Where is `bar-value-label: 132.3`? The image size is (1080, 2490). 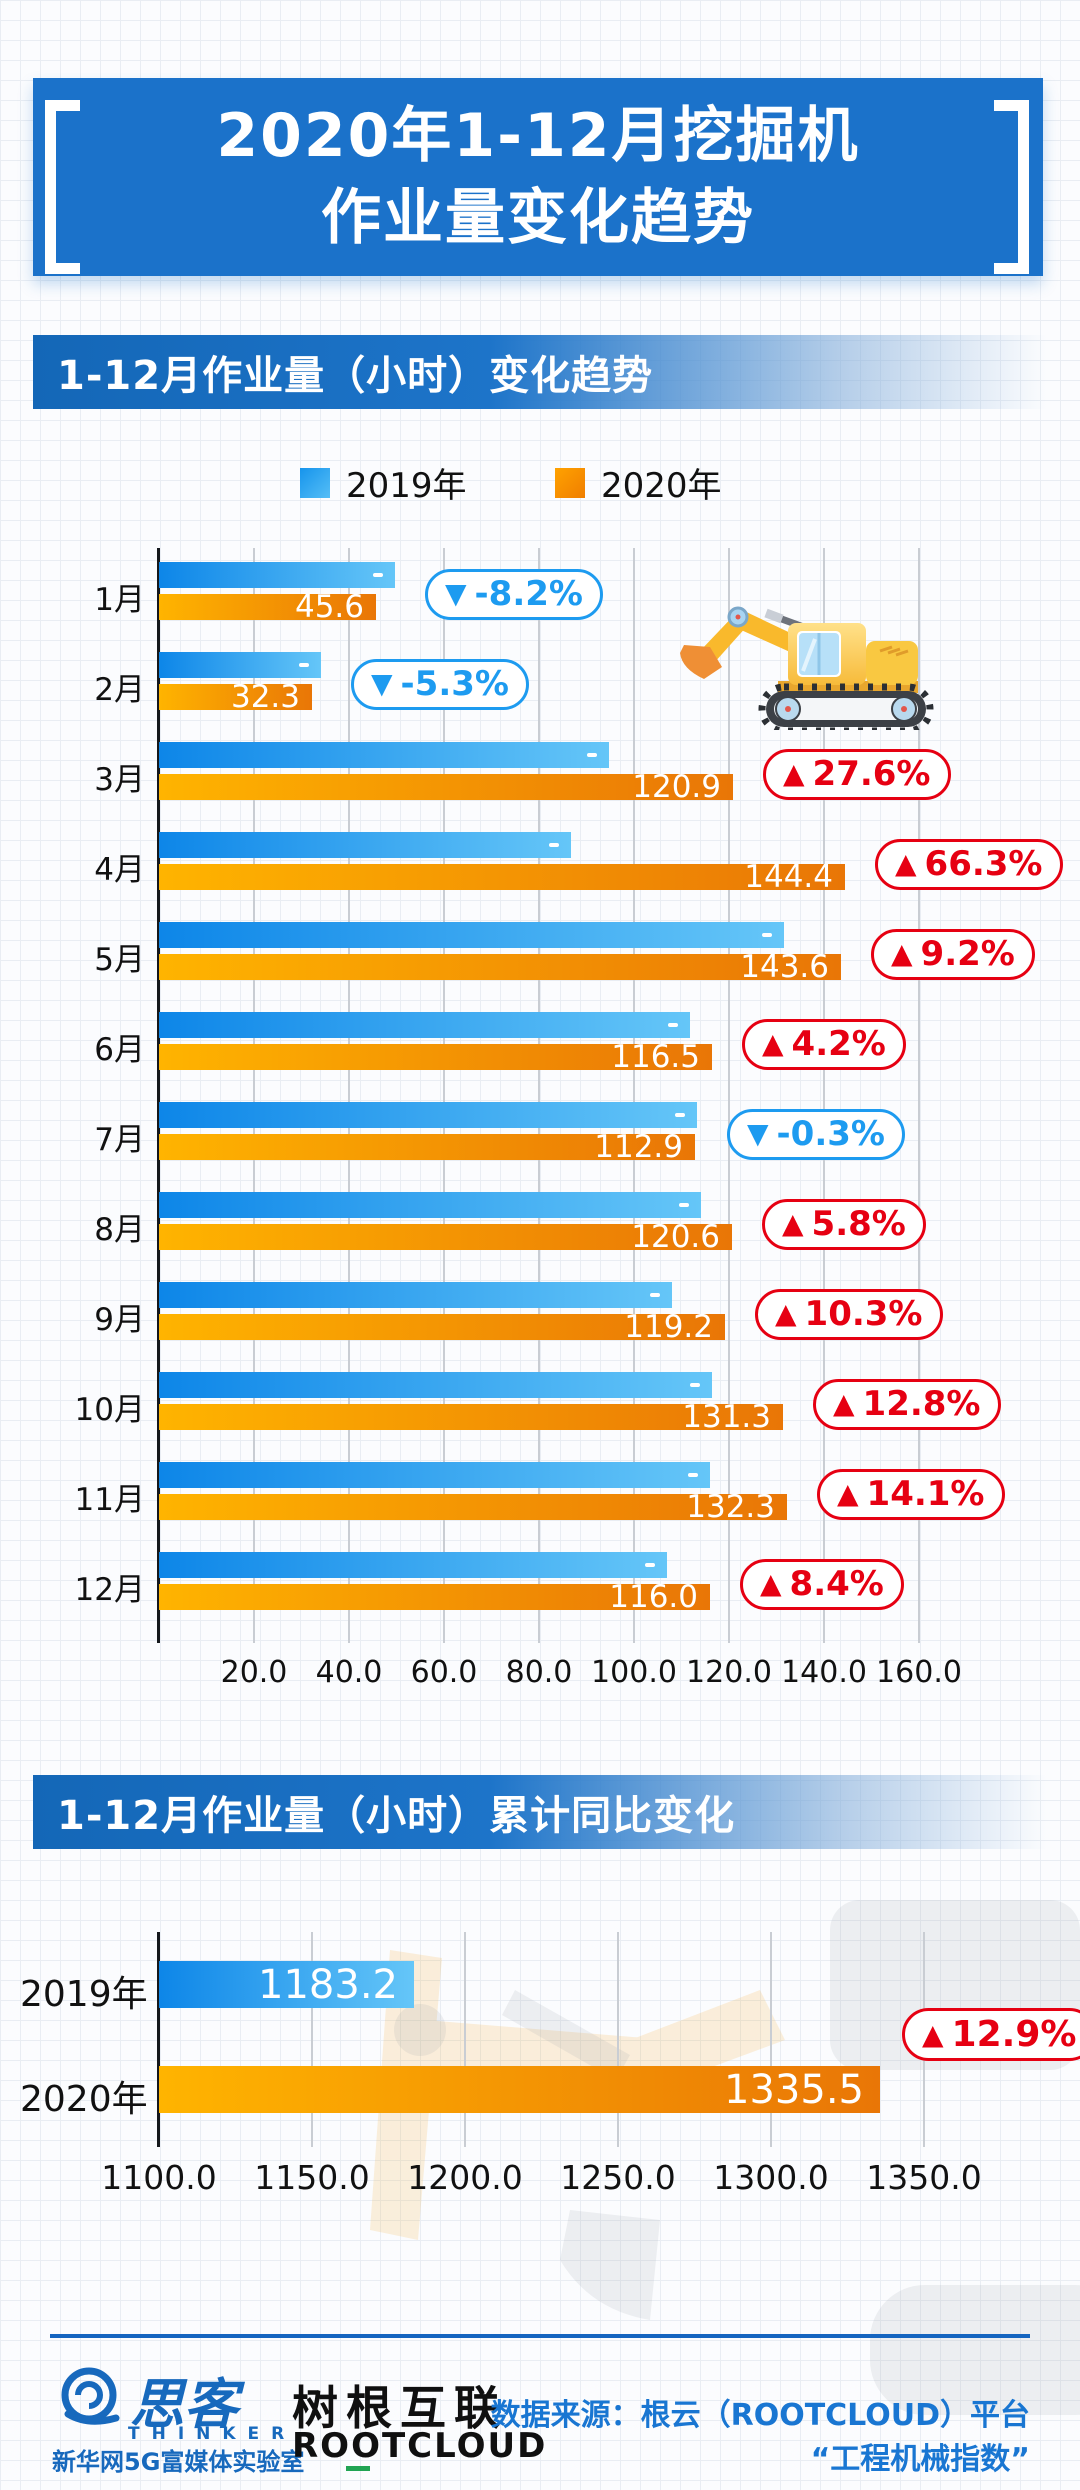 bar-value-label: 132.3 is located at coordinates (730, 1506).